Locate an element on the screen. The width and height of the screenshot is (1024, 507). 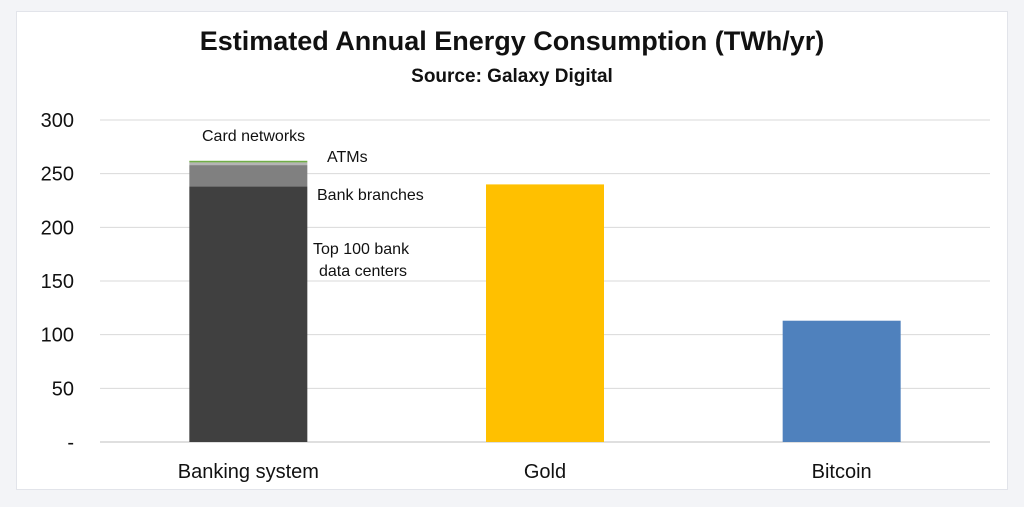
annotation-label: Card networks is located at coordinates (253, 136).